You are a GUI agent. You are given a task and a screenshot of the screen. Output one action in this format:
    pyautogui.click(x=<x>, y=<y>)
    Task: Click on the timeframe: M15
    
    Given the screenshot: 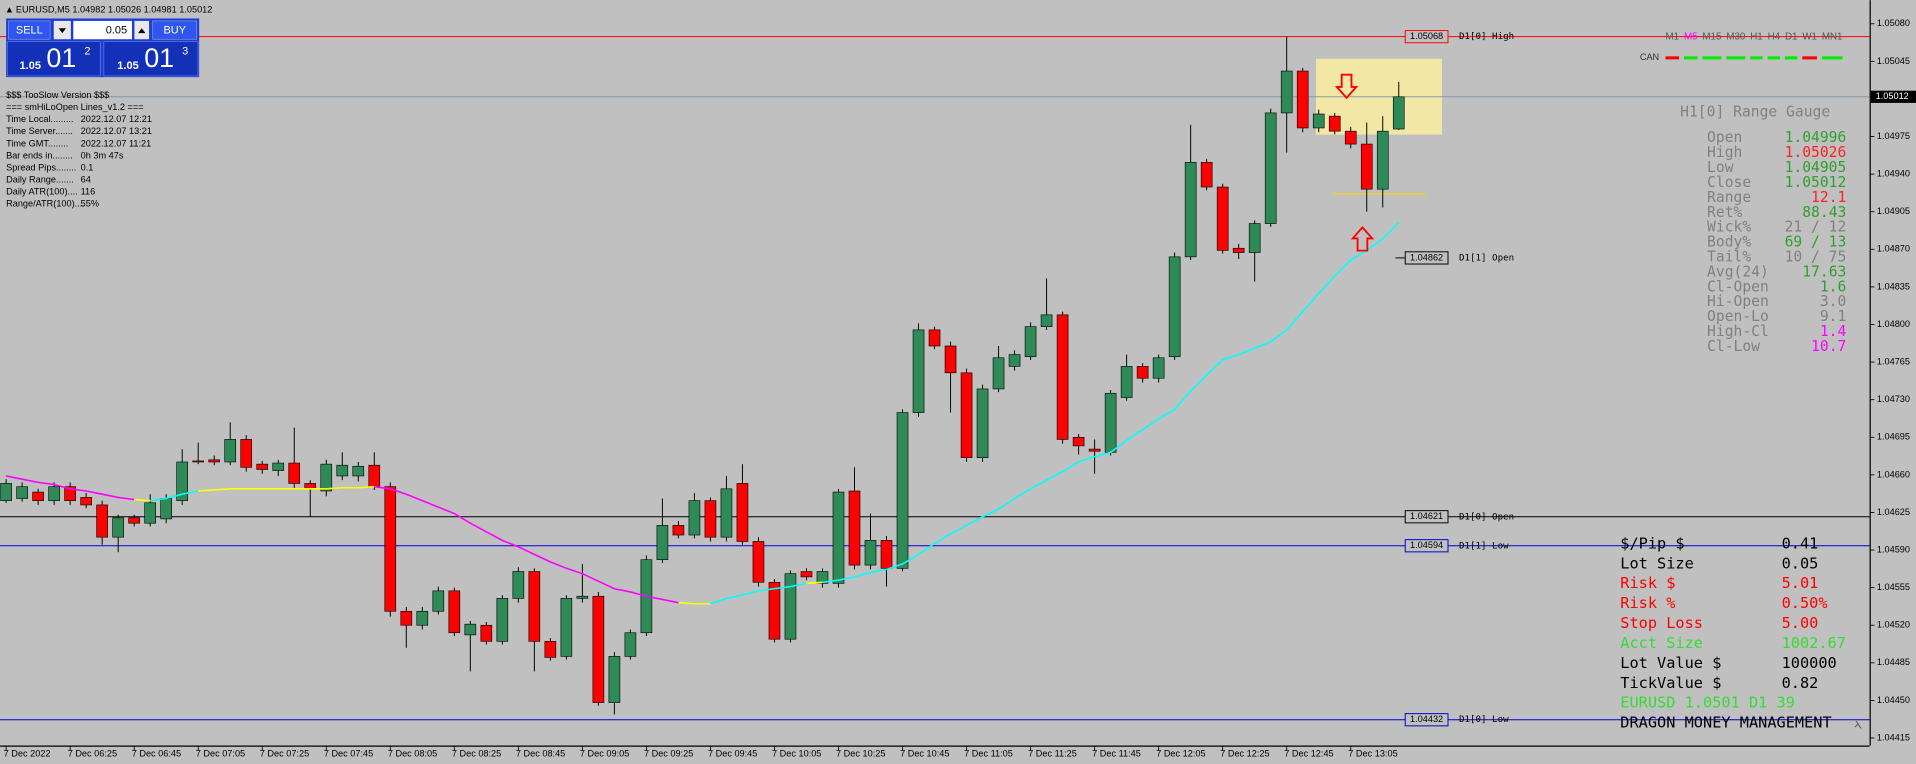 What is the action you would take?
    pyautogui.click(x=1712, y=36)
    